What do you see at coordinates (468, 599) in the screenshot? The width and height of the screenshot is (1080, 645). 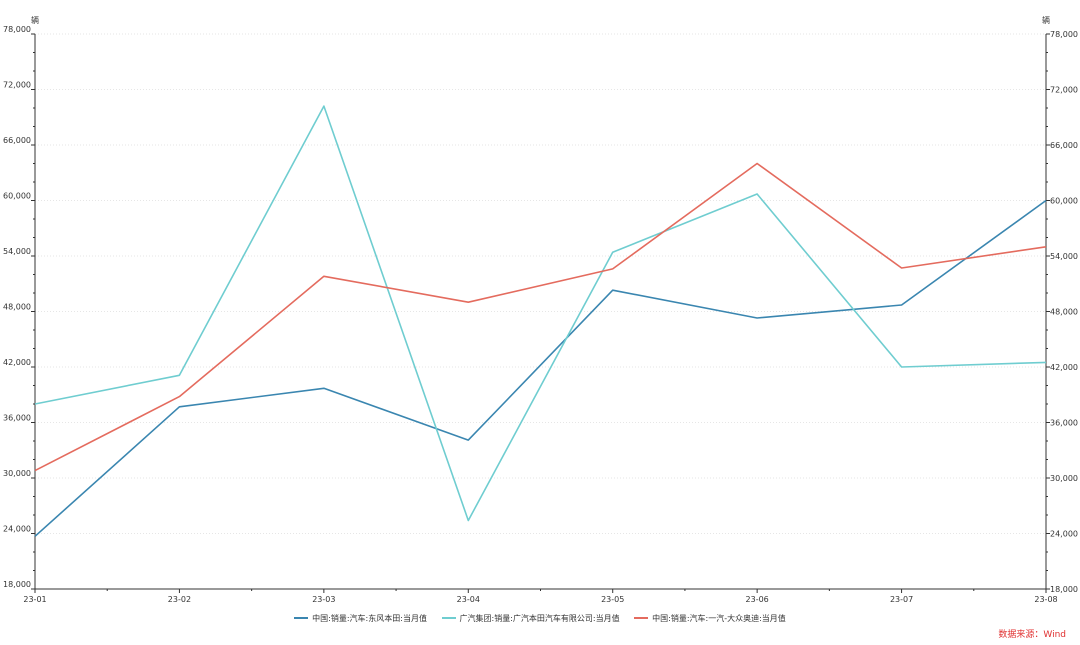 I see `x-tick-label: 23-04` at bounding box center [468, 599].